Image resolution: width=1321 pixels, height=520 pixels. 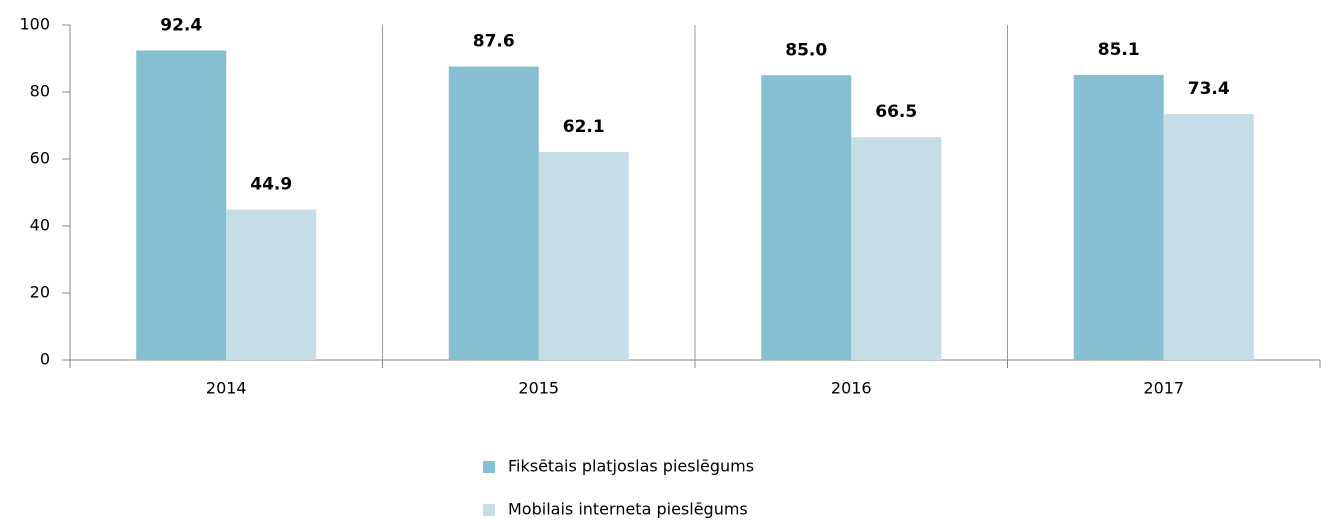 What do you see at coordinates (806, 50) in the screenshot?
I see `data-label: 85.0` at bounding box center [806, 50].